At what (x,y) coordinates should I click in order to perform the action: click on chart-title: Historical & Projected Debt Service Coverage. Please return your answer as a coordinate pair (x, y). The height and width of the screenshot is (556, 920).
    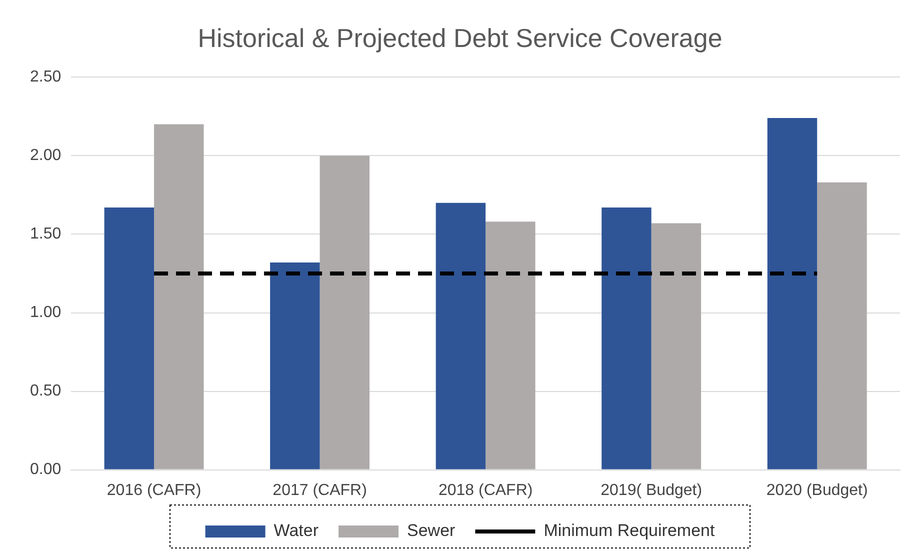
    Looking at the image, I should click on (460, 37).